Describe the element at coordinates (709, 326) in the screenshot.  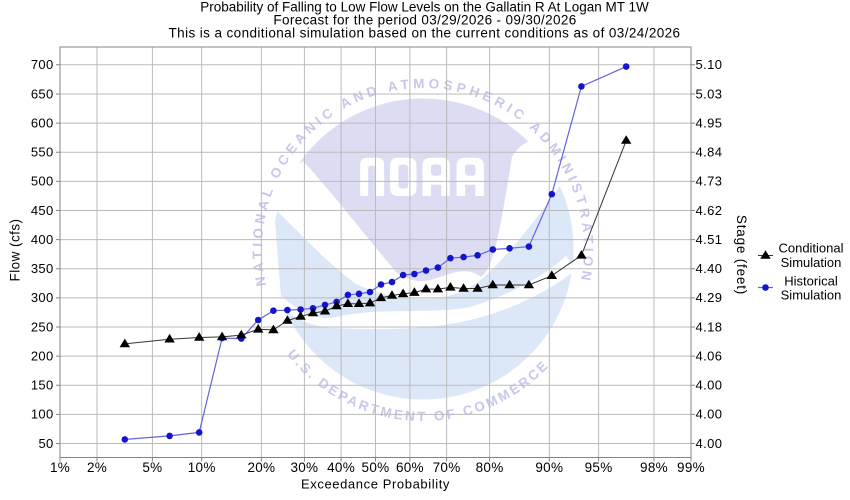
I see `svg-text: 4.18` at that location.